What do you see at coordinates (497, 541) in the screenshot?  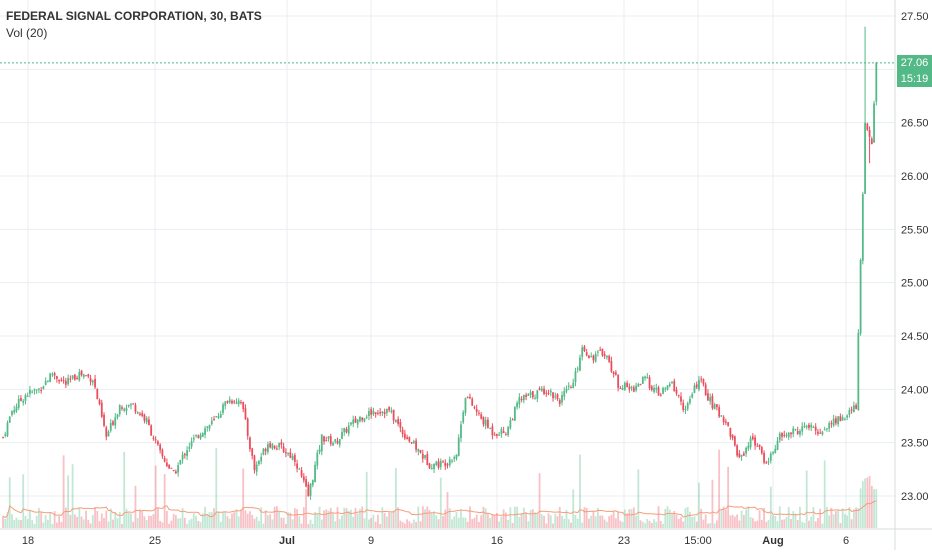 I see `time-tick-label: 16` at bounding box center [497, 541].